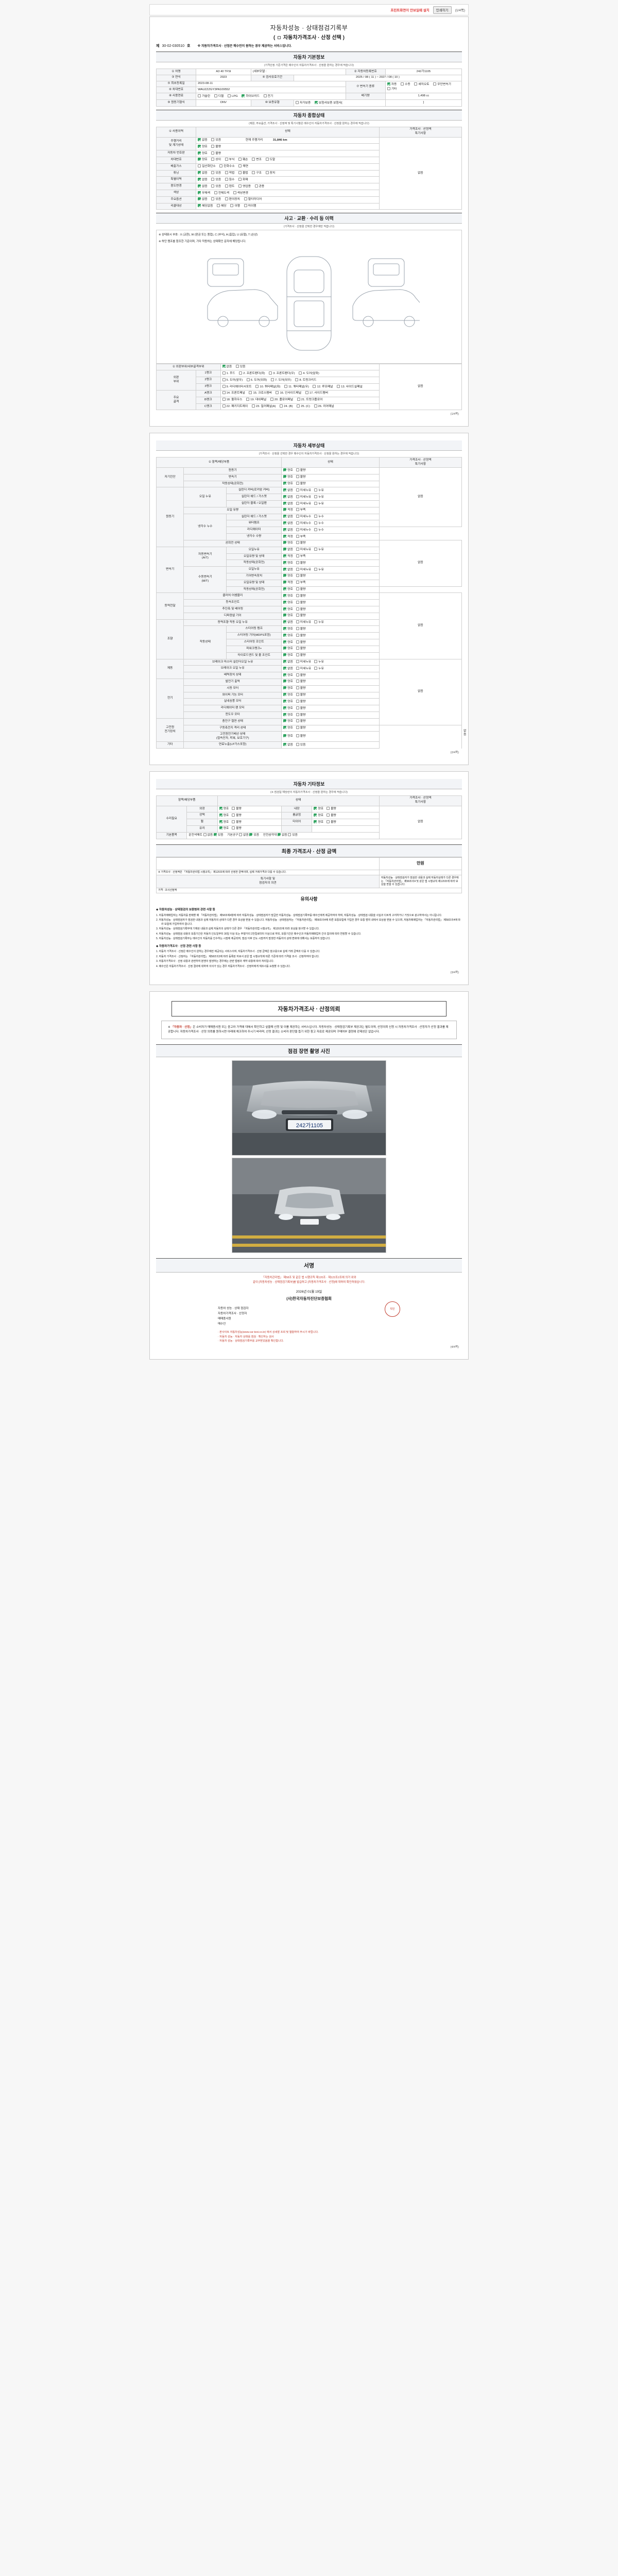 Image resolution: width=618 pixels, height=2576 pixels. I want to click on warranty-options: 자가보증 보험사보증 보험사[, so click(339, 103).